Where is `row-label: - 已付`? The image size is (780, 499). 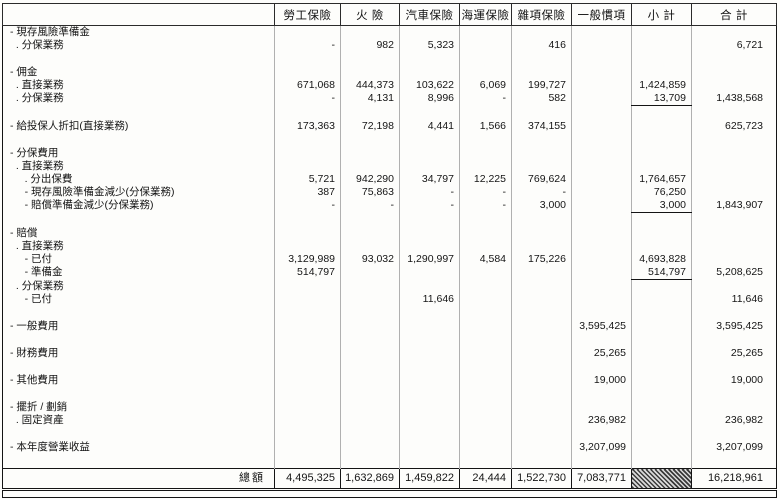 row-label: - 已付 is located at coordinates (31, 299).